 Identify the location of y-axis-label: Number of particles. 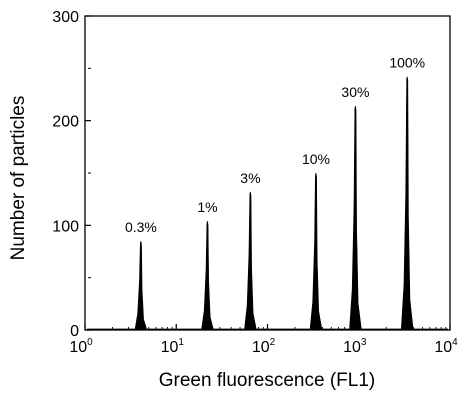
(18, 178).